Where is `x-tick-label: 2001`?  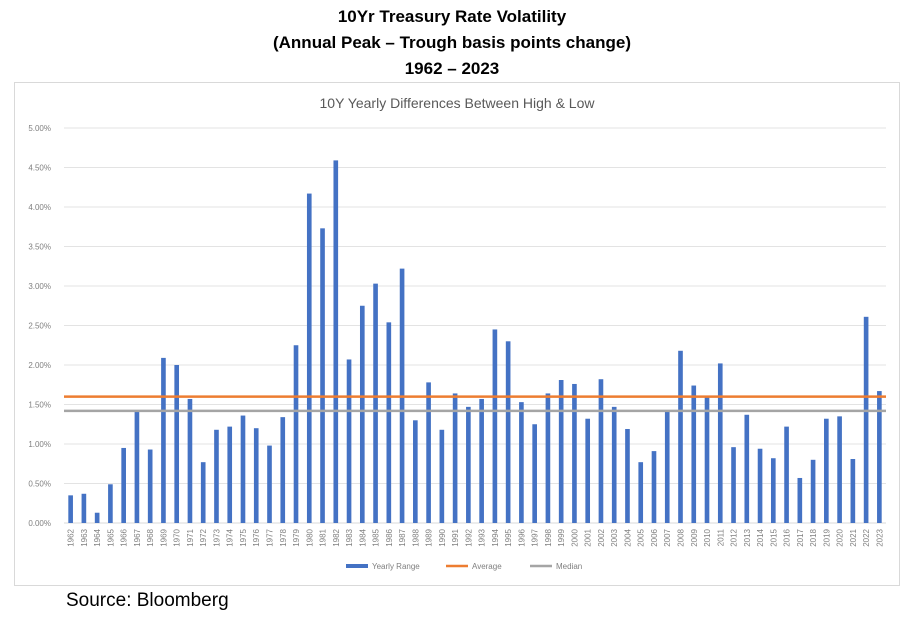 x-tick-label: 2001 is located at coordinates (588, 537).